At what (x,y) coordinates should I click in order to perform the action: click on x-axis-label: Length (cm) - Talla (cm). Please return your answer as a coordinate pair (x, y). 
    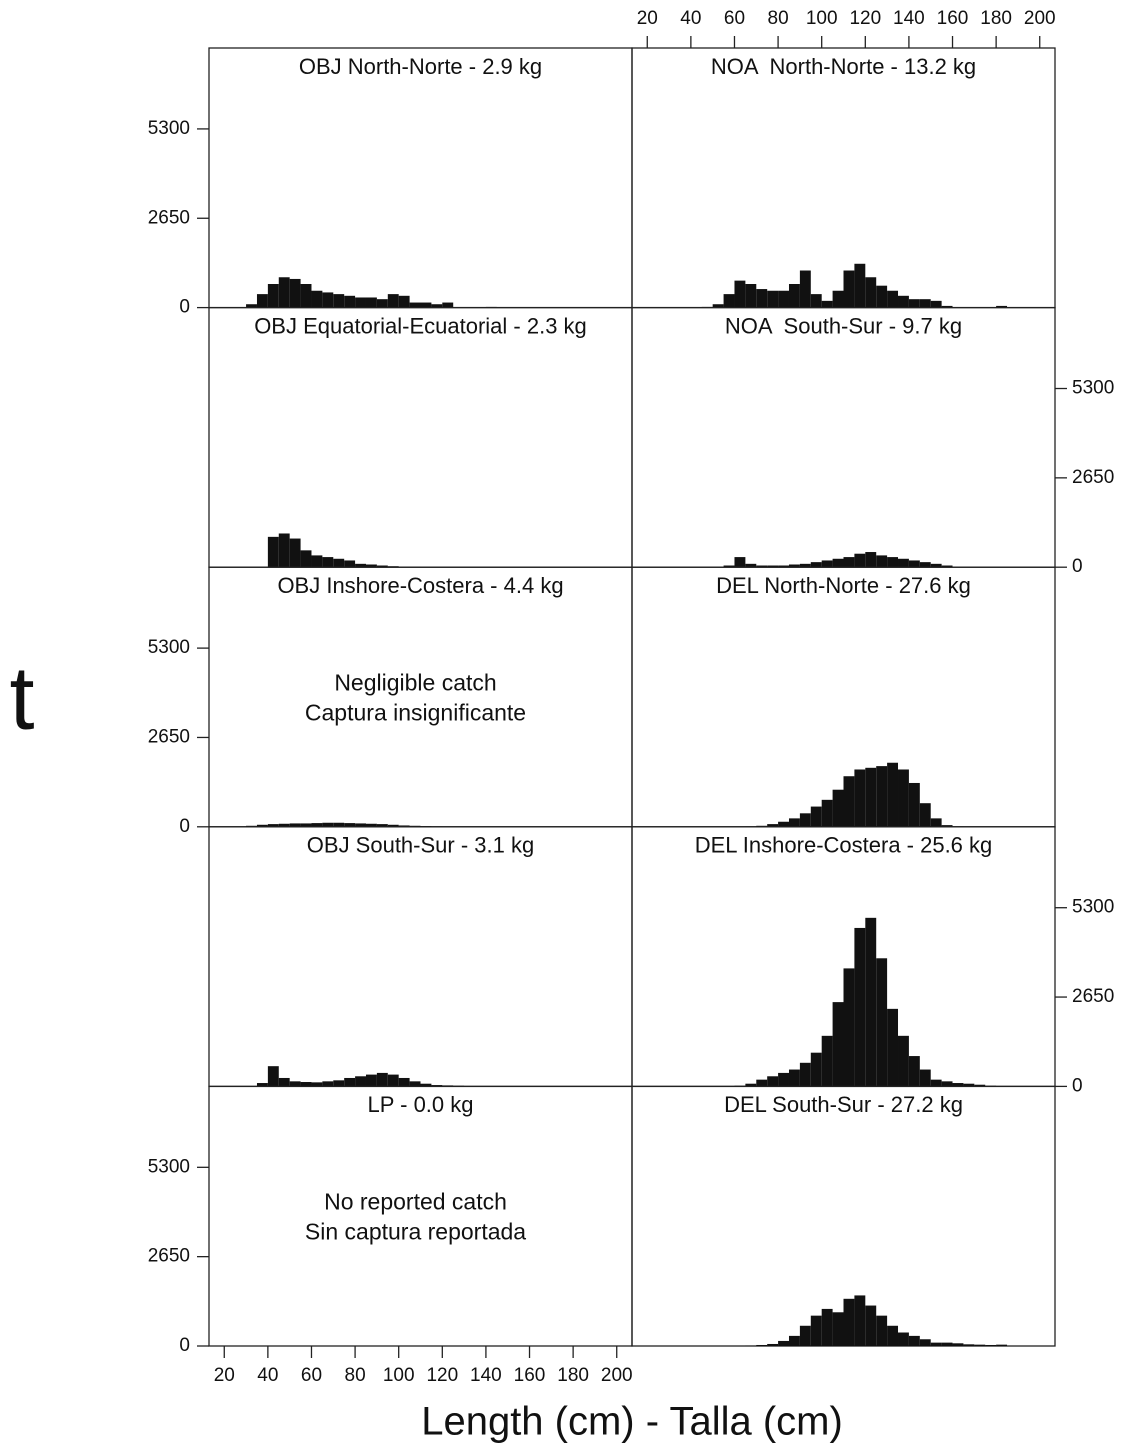
    Looking at the image, I should click on (632, 1422).